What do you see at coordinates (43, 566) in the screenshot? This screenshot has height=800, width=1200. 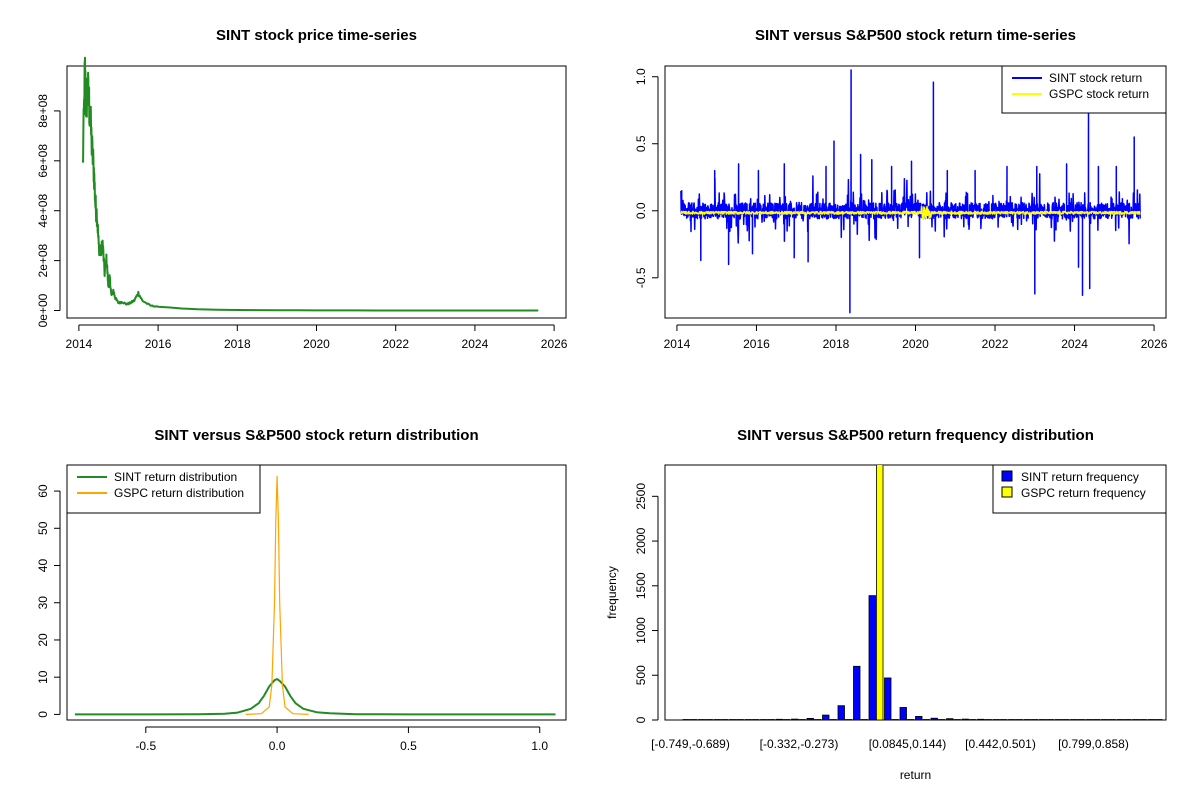 I see `density-y-tick-label: 40` at bounding box center [43, 566].